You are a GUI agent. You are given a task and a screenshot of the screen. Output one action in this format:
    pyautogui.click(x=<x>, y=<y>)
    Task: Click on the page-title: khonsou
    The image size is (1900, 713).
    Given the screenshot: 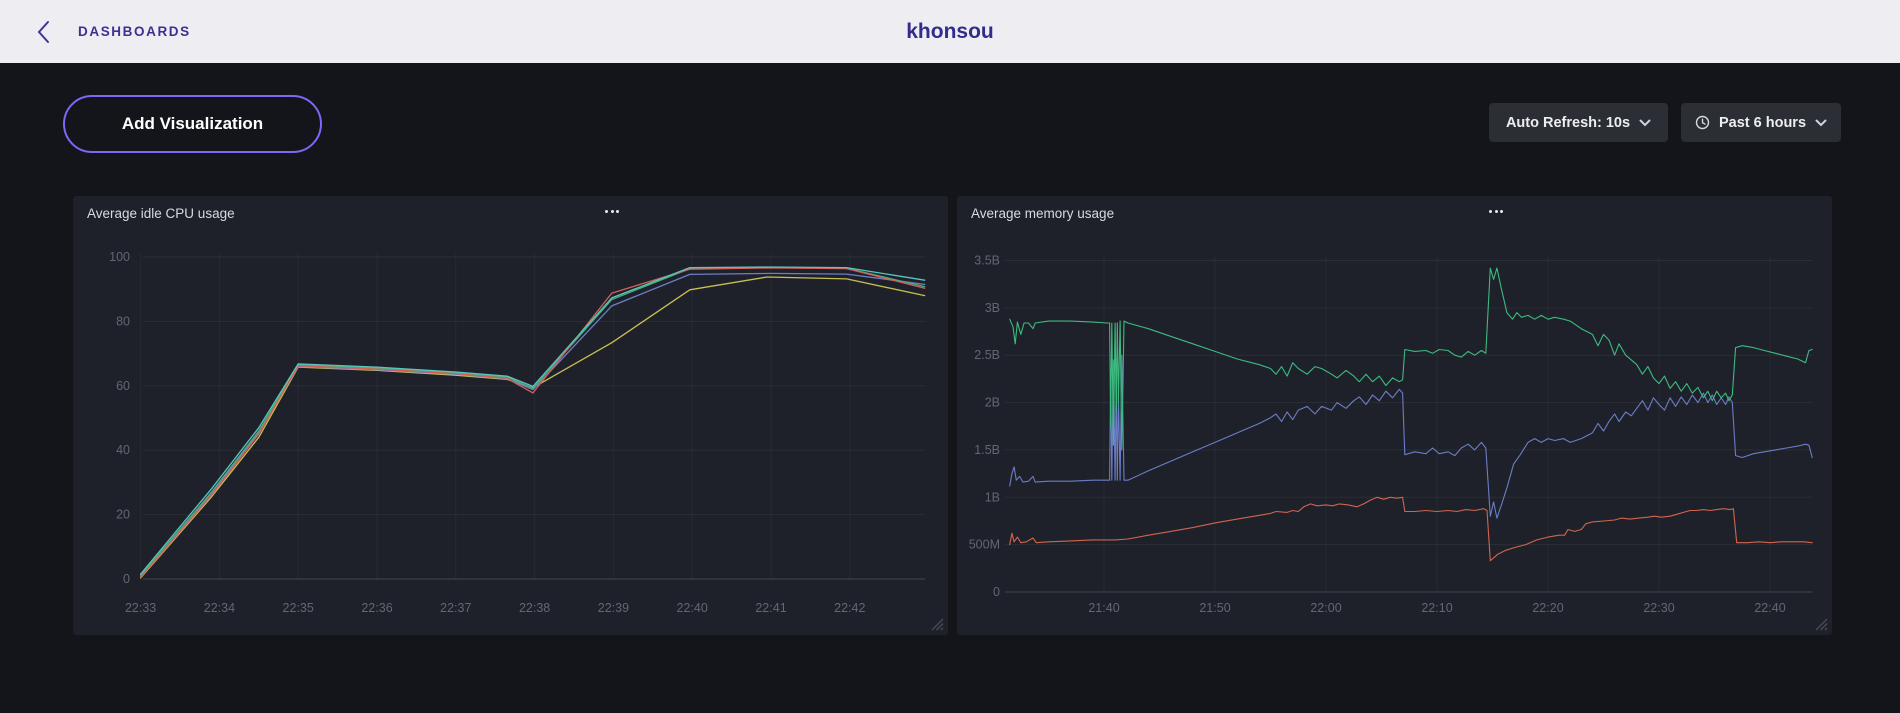 What is the action you would take?
    pyautogui.click(x=950, y=31)
    